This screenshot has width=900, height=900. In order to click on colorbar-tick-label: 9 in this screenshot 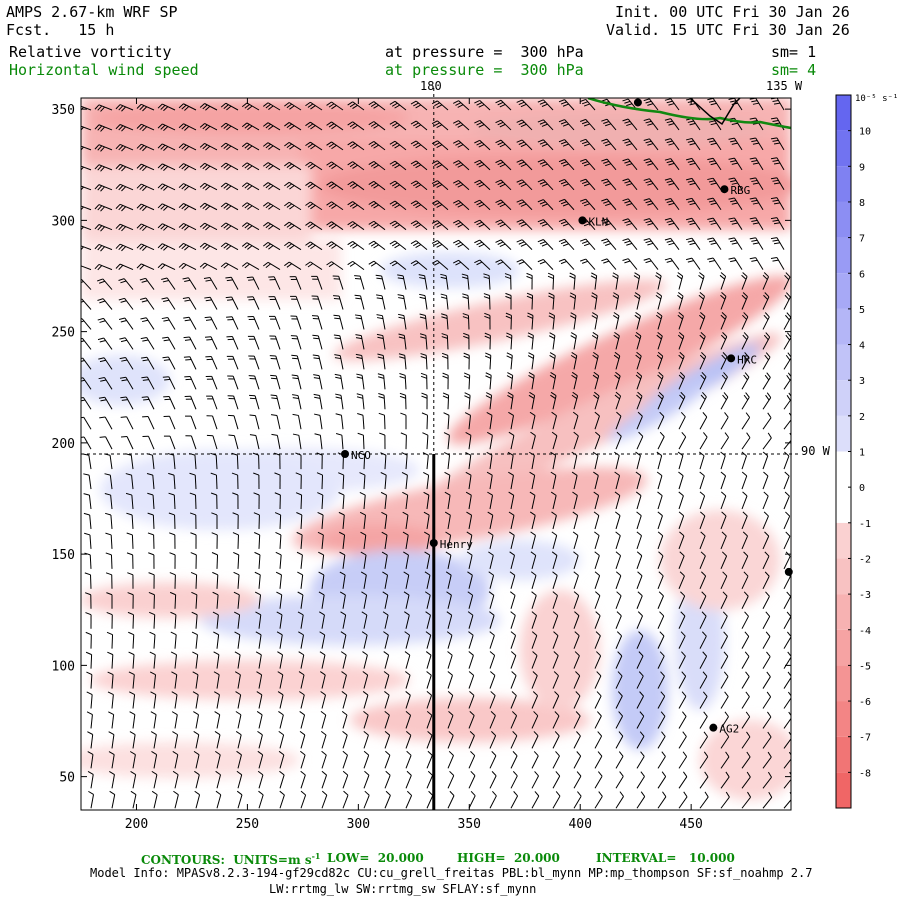, I will do `click(862, 167)`.